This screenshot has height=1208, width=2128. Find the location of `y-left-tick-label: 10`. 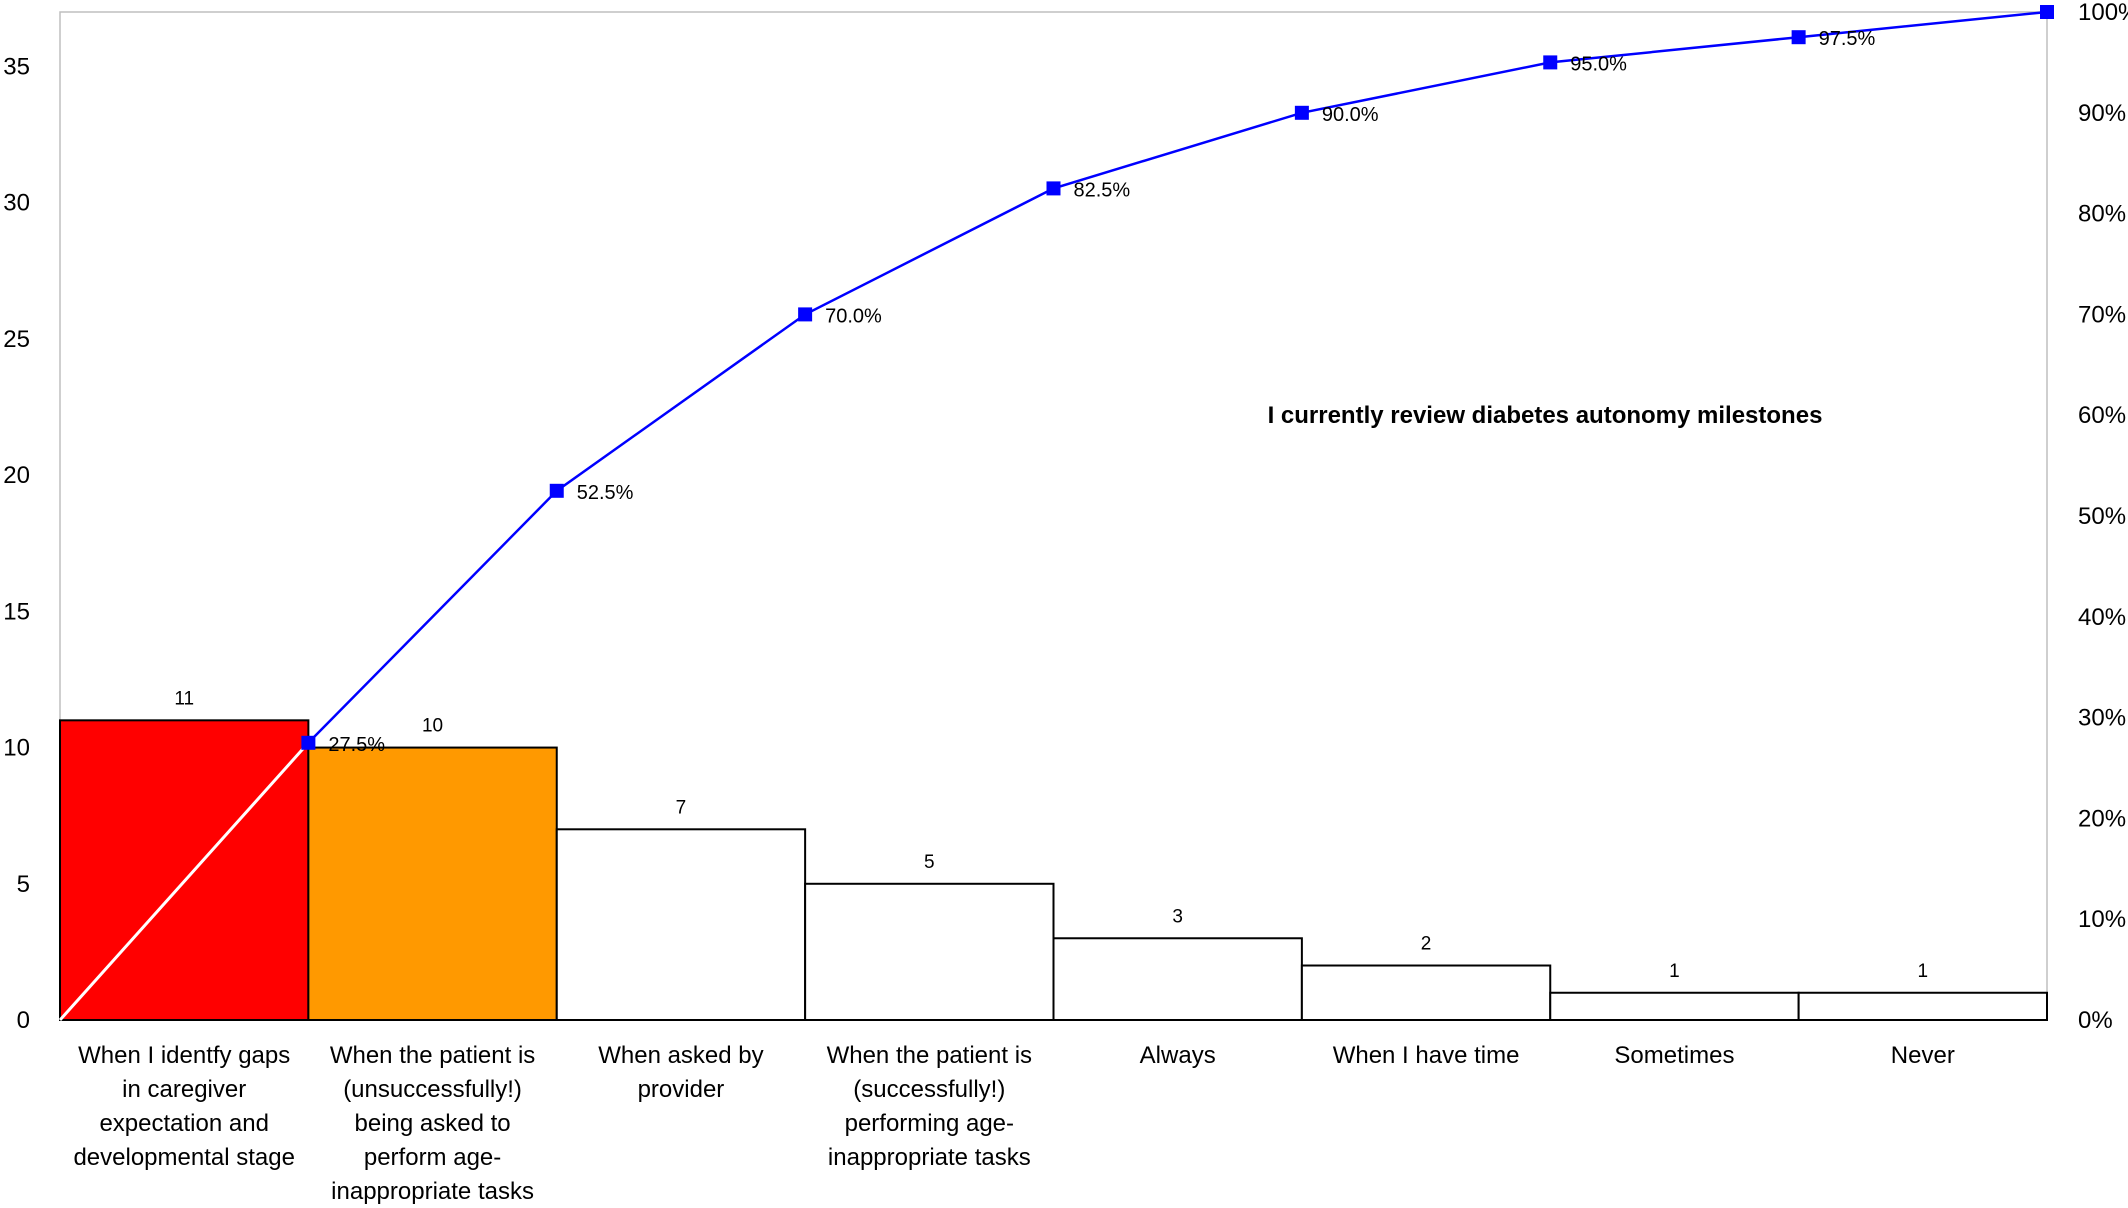

y-left-tick-label: 10 is located at coordinates (16, 748).